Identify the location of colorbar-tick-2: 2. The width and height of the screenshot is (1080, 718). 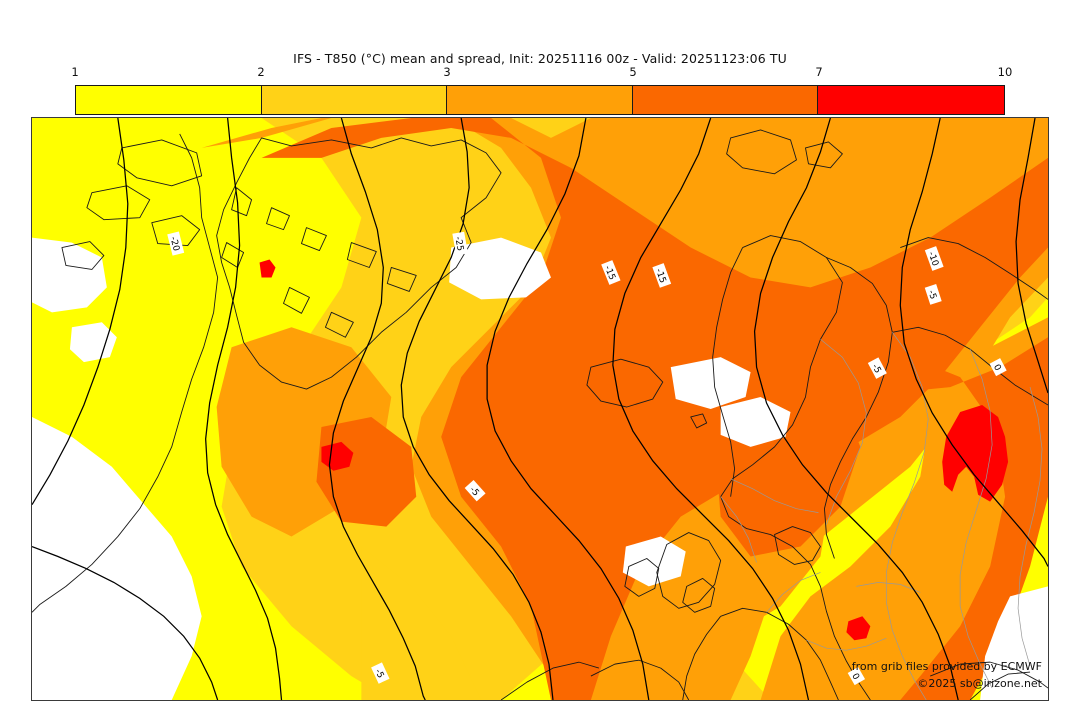
(261, 72).